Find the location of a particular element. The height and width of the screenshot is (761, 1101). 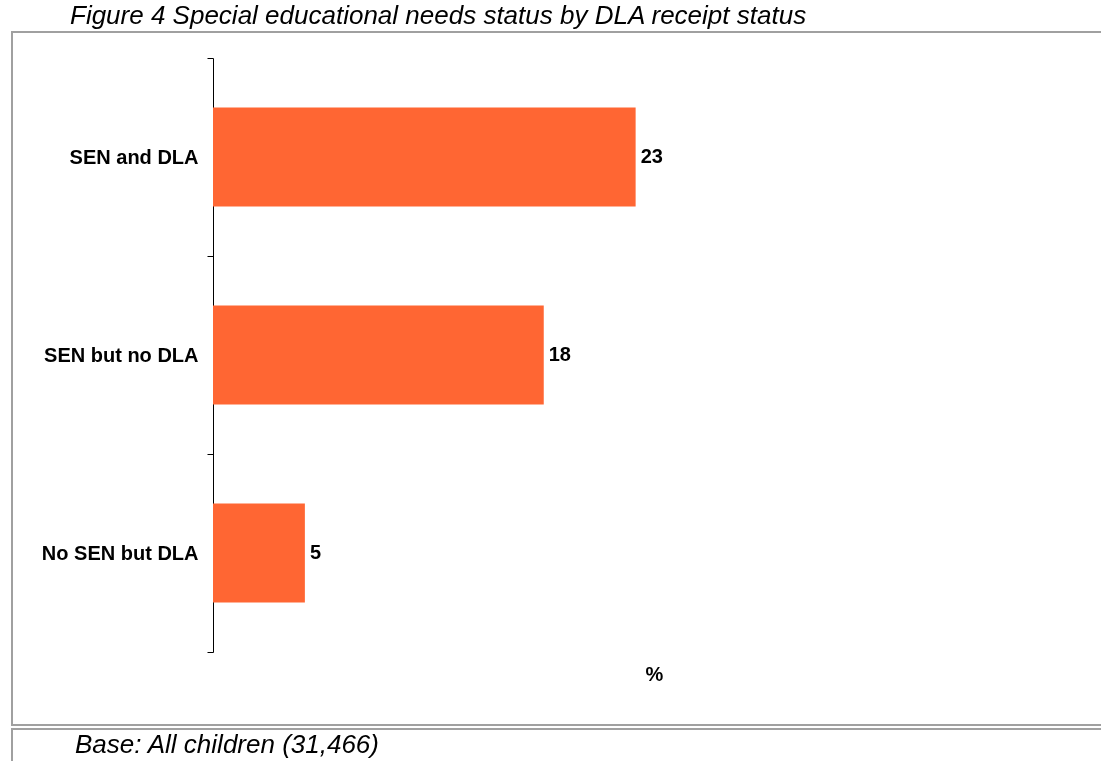

y-tick-label: No SEN but DLA is located at coordinates (120, 552).